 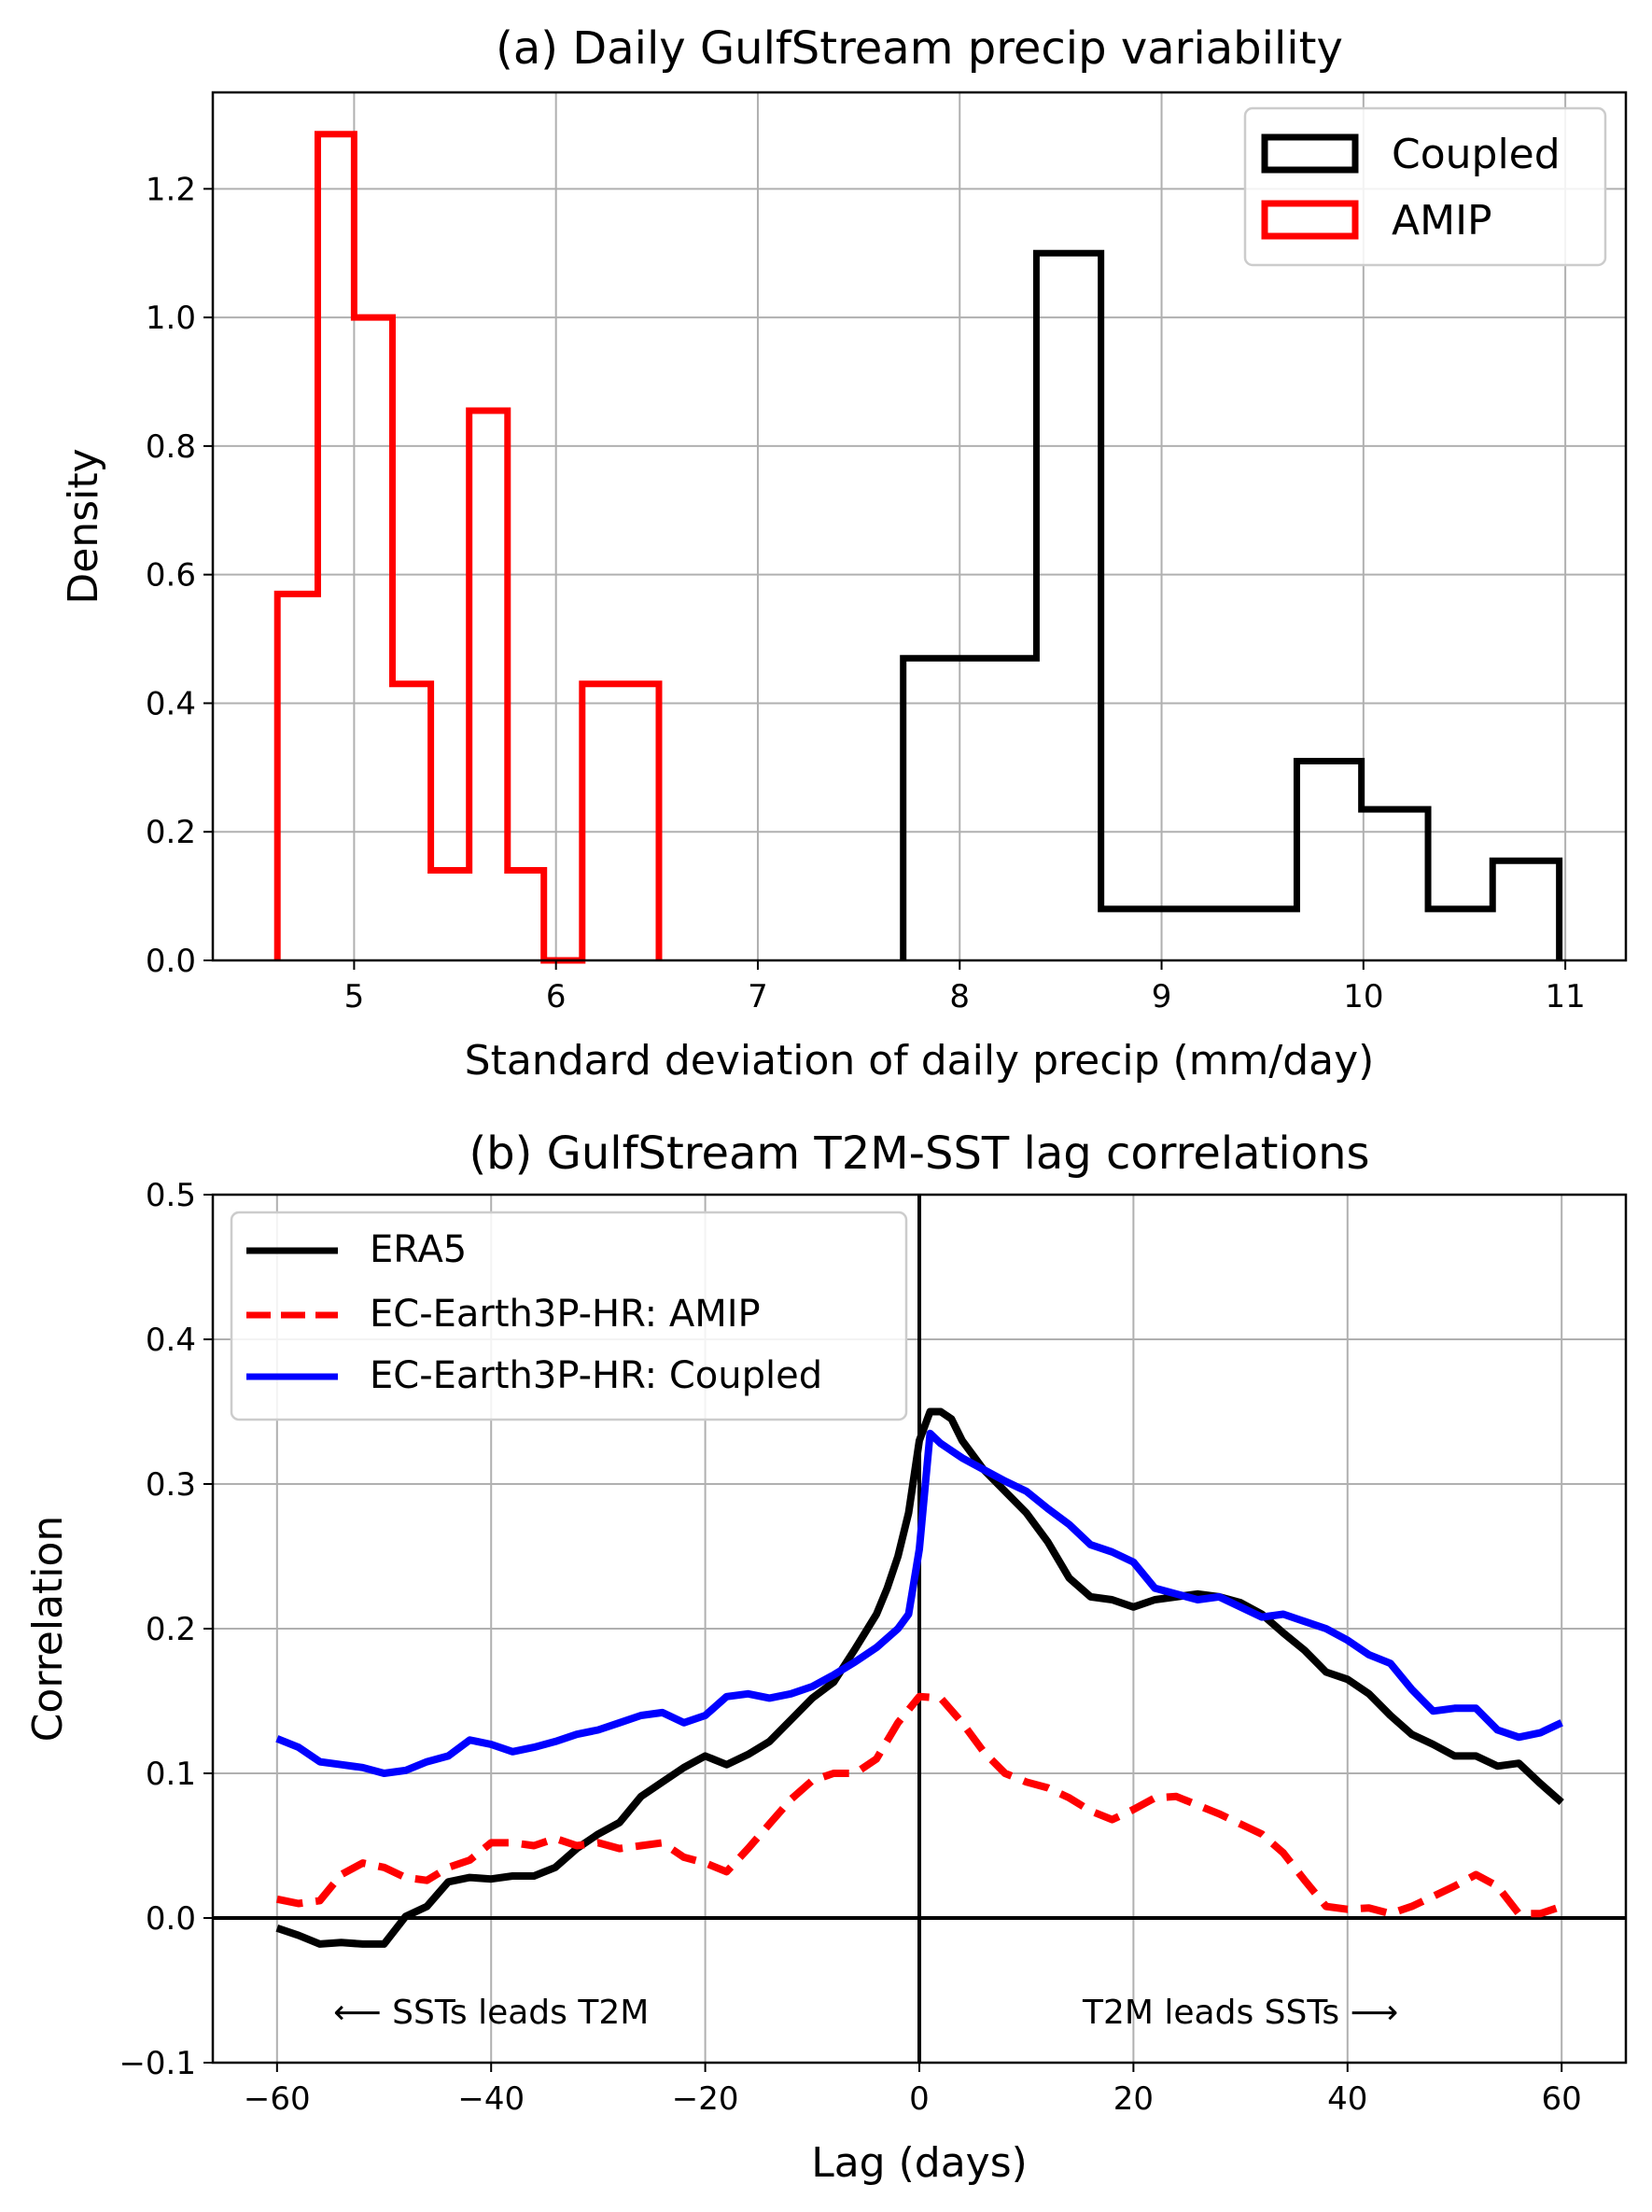 What do you see at coordinates (171, 576) in the screenshot?
I see `histogram-y-tick-label: 0.6` at bounding box center [171, 576].